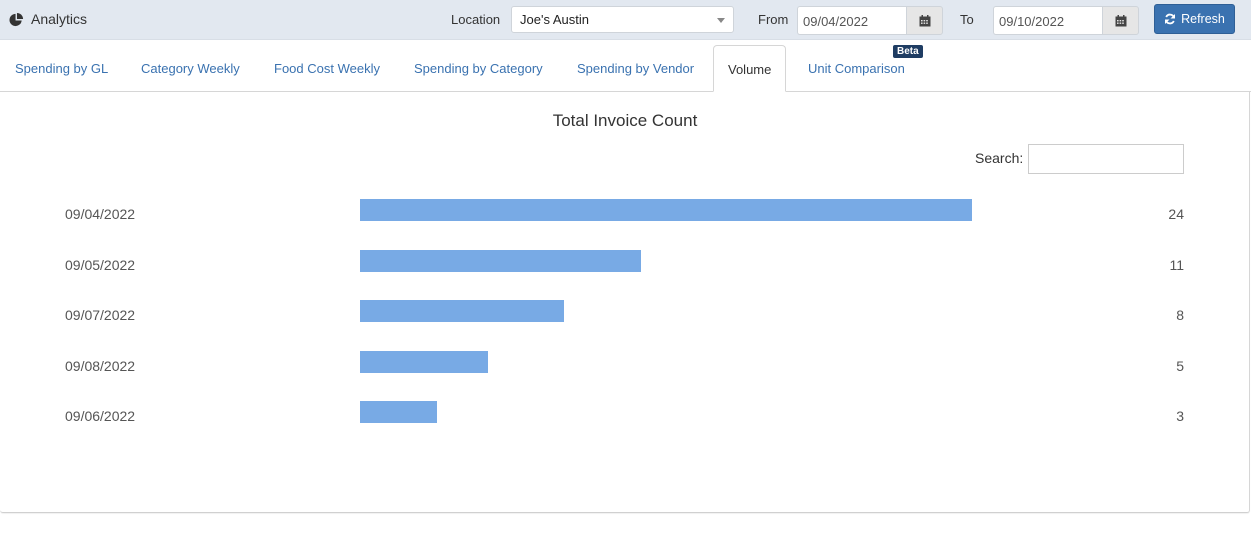 This screenshot has height=543, width=1251. I want to click on bar-row: 09/04/2022 24, so click(625, 212).